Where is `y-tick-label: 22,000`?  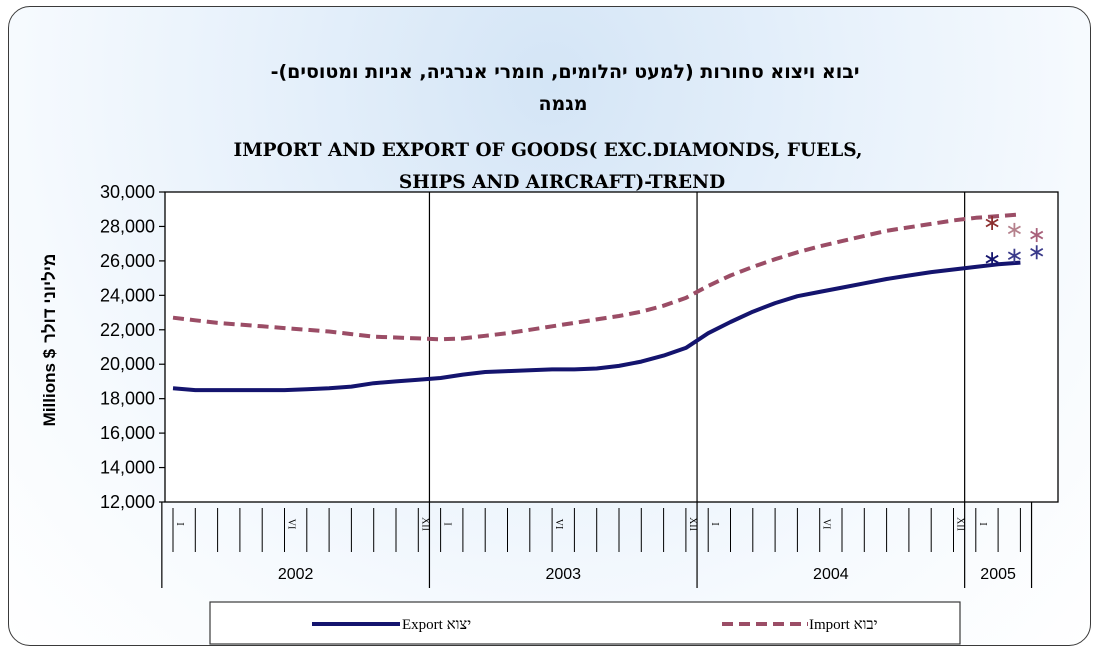 y-tick-label: 22,000 is located at coordinates (127, 330).